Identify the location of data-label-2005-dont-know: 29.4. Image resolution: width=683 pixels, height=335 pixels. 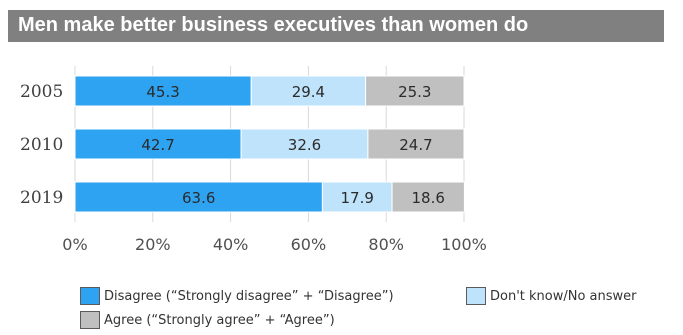
(308, 92).